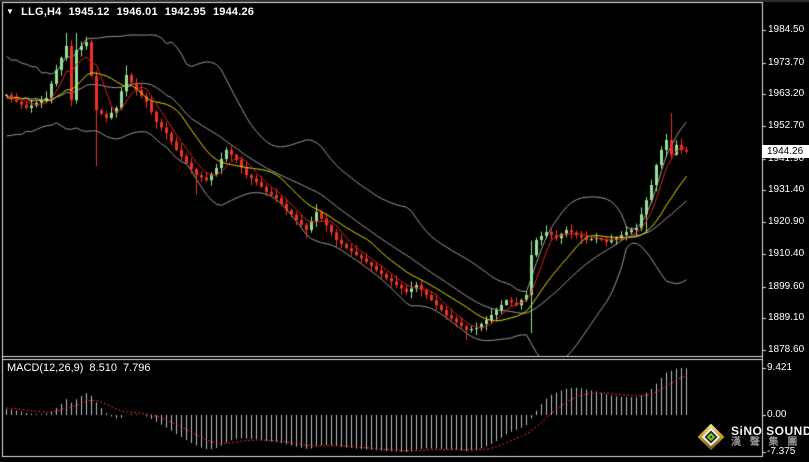  Describe the element at coordinates (786, 29) in the screenshot. I see `price-axis-label: 1984.50` at that location.